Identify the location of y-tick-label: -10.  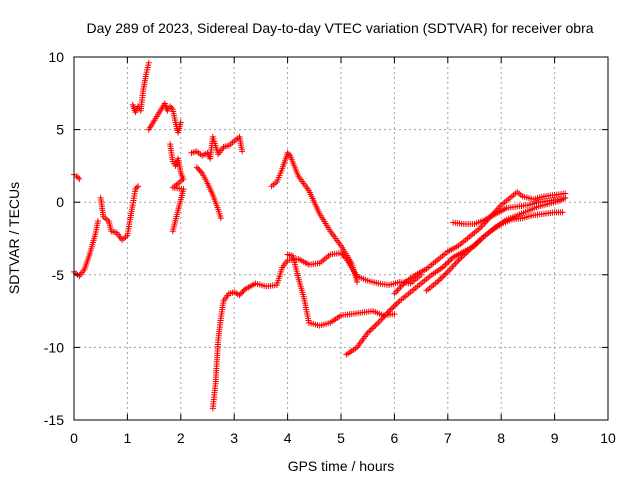
(54, 347).